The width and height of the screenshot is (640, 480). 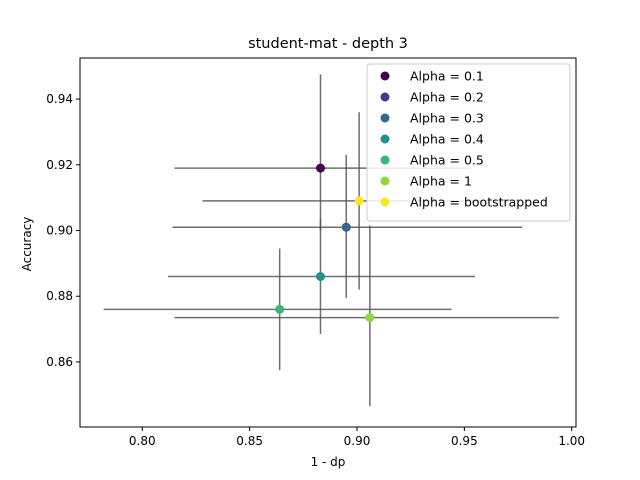 I want to click on y-tick-label: 0.90, so click(x=59, y=231).